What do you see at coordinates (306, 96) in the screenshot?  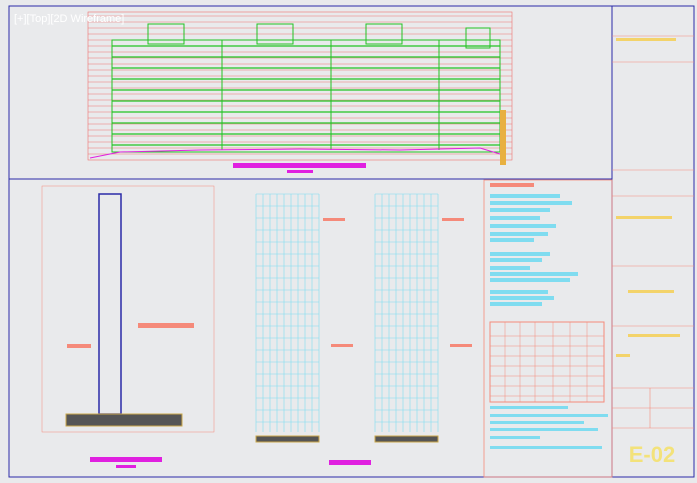 I see `wall` at bounding box center [306, 96].